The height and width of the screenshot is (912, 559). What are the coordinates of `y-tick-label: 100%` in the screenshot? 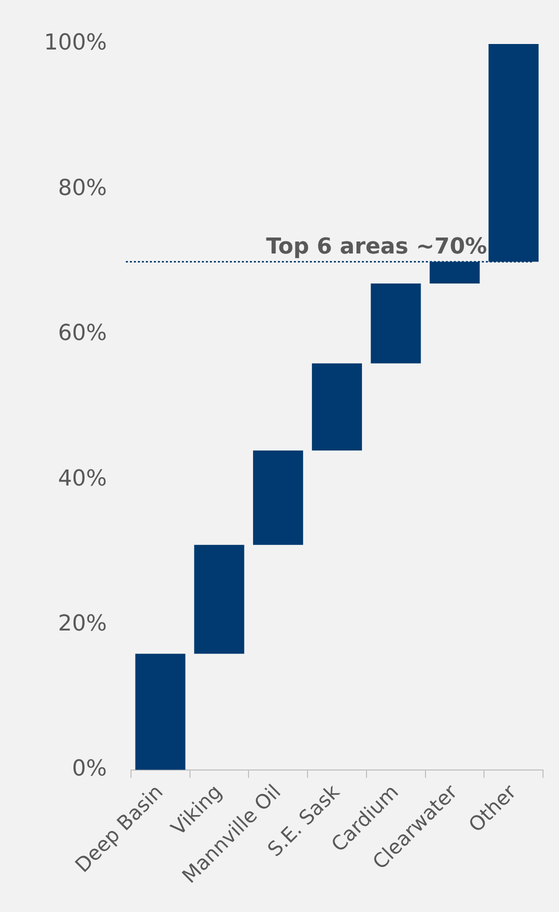 It's located at (75, 43).